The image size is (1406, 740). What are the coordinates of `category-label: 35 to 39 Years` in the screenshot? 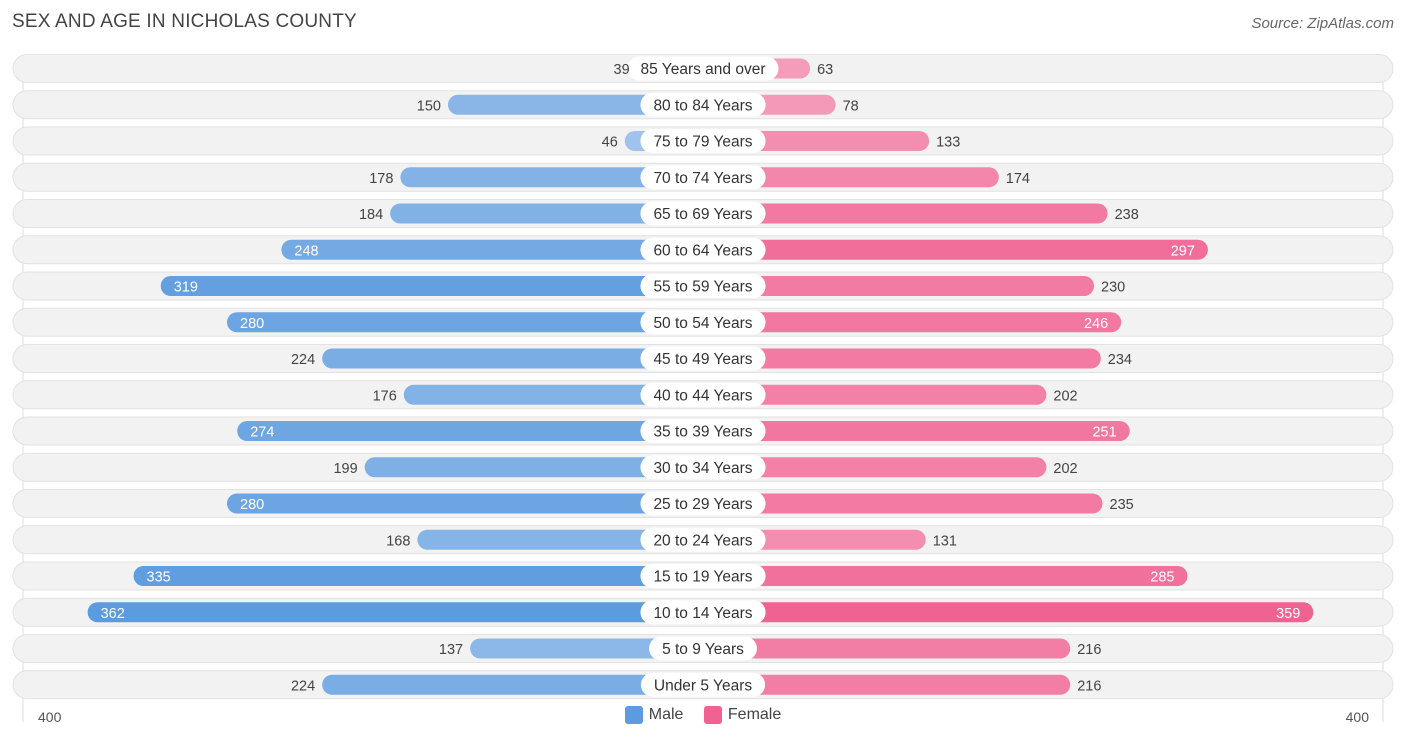 It's located at (702, 432).